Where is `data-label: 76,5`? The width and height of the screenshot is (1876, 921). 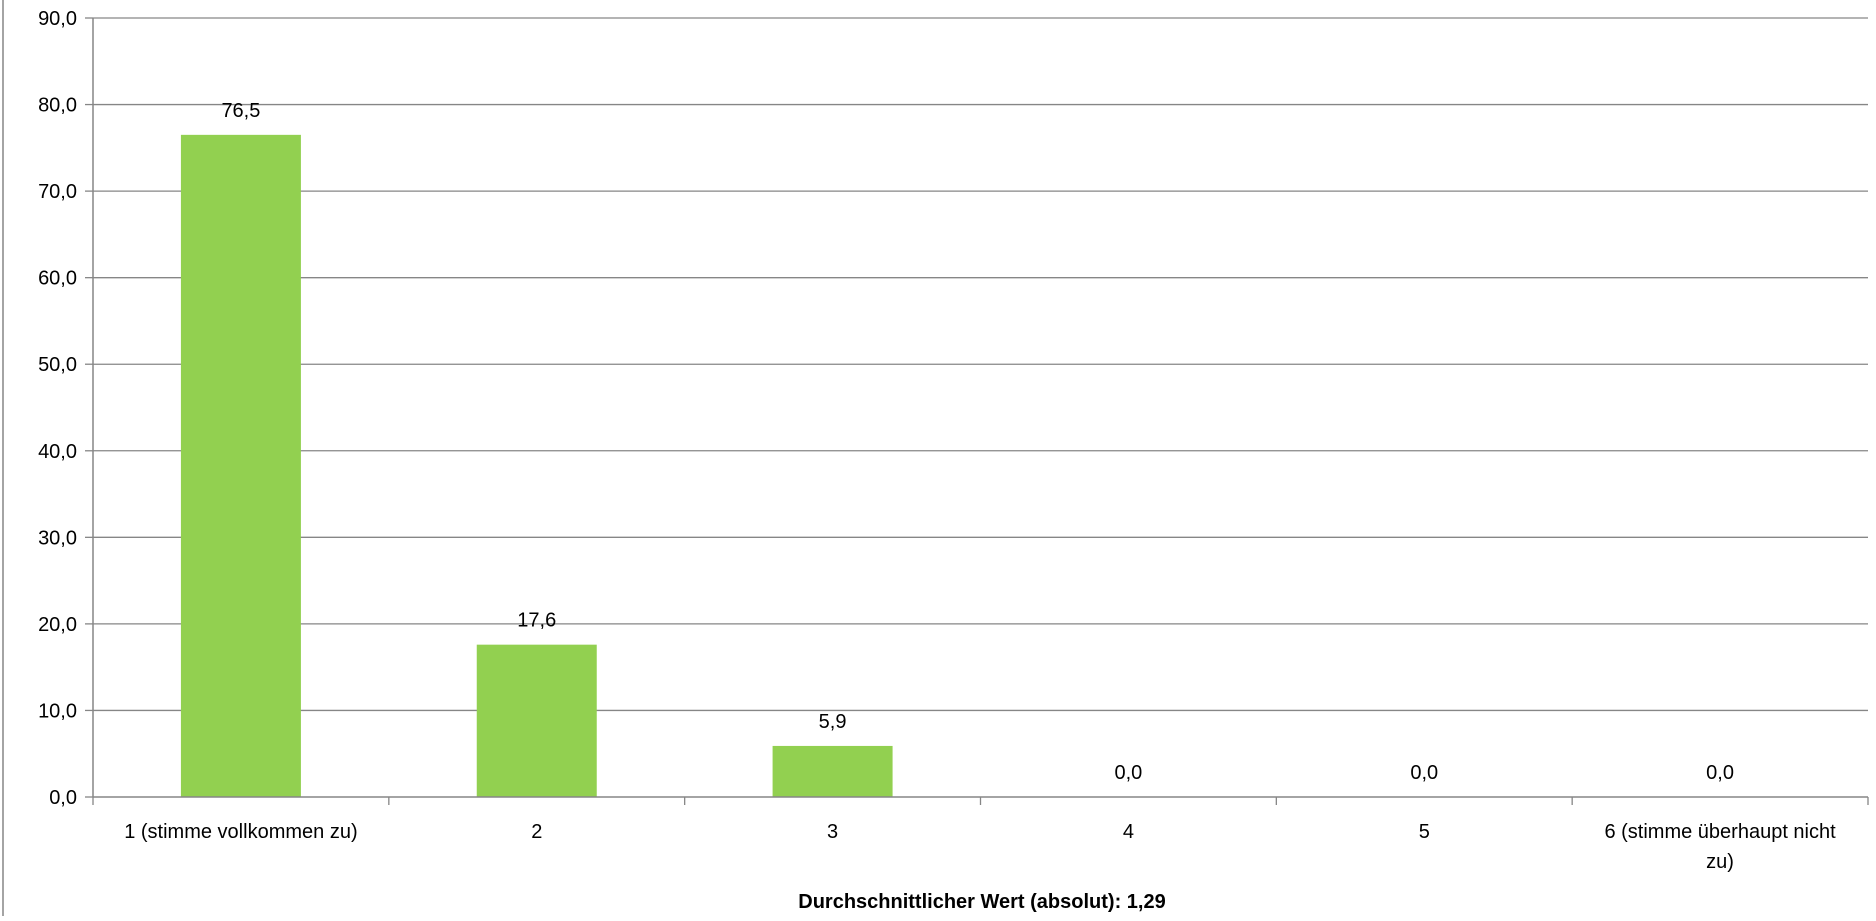
data-label: 76,5 is located at coordinates (240, 111).